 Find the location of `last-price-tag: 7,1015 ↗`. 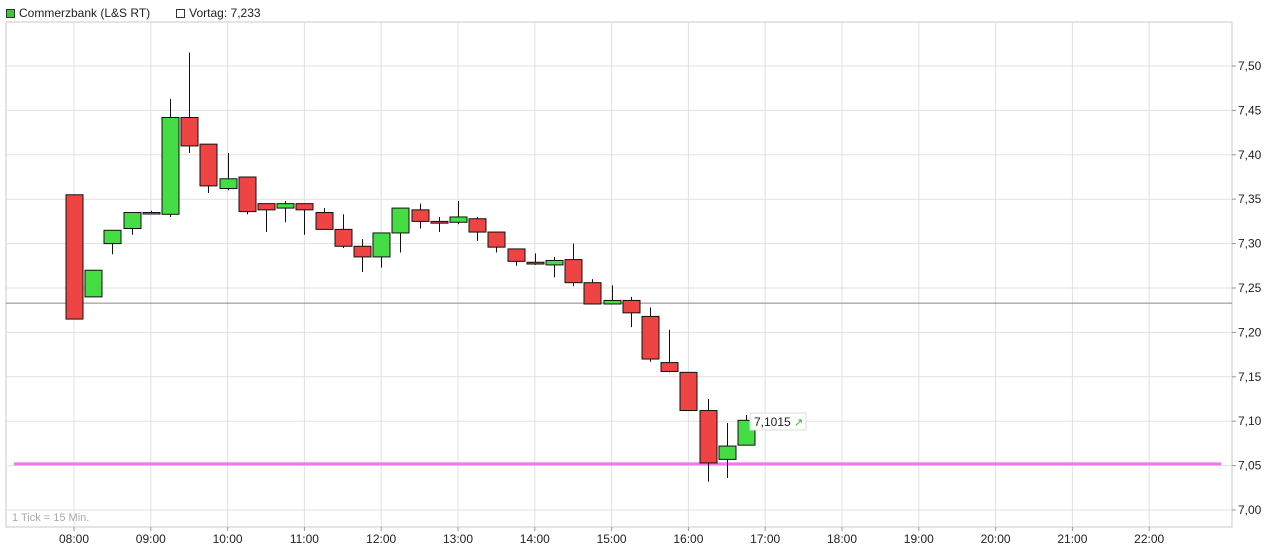

last-price-tag: 7,1015 ↗ is located at coordinates (778, 421).